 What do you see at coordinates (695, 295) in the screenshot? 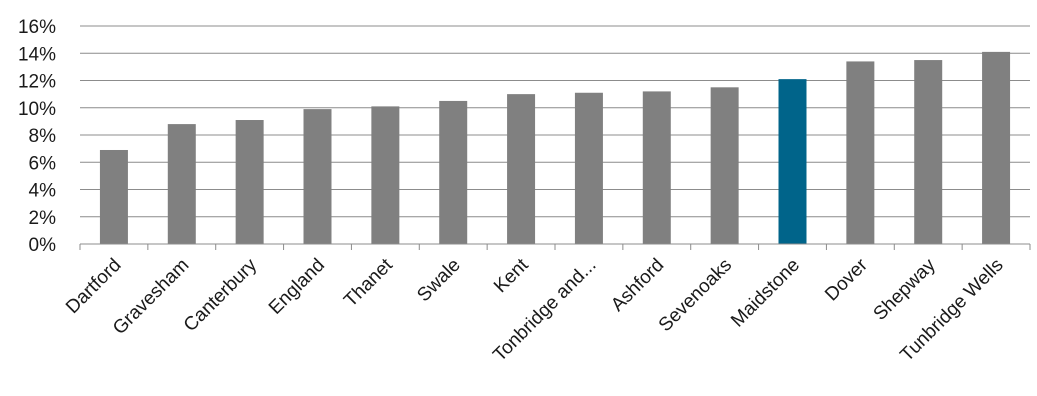
I see `x-tick-label: Sevenoaks` at bounding box center [695, 295].